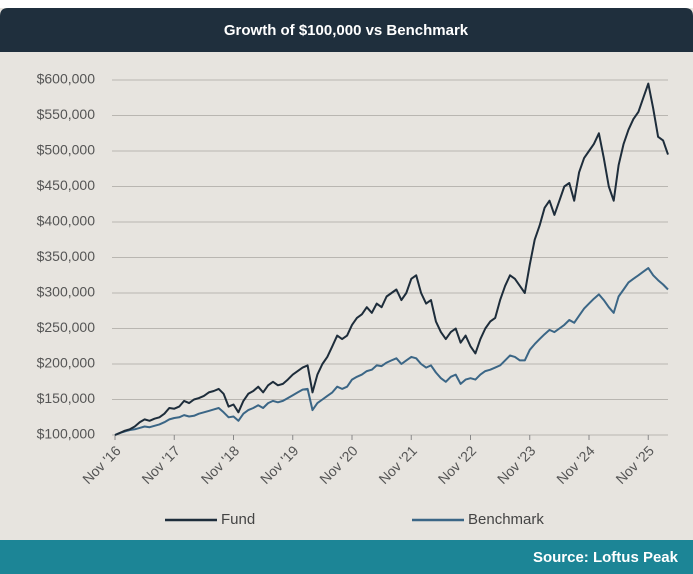  Describe the element at coordinates (66, 256) in the screenshot. I see `y-tick-label: $350,000` at that location.